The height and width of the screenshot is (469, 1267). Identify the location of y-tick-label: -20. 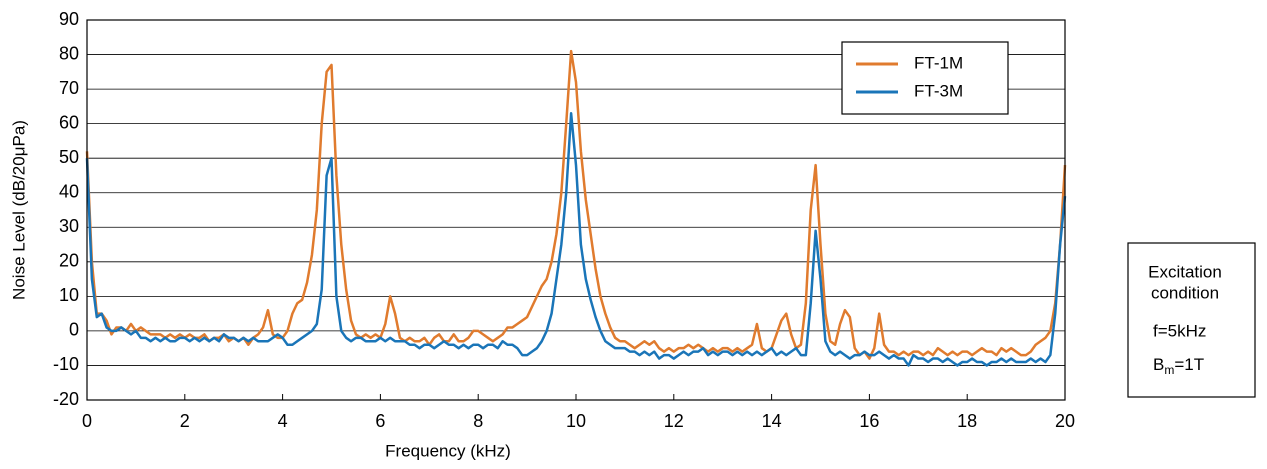
(66, 399).